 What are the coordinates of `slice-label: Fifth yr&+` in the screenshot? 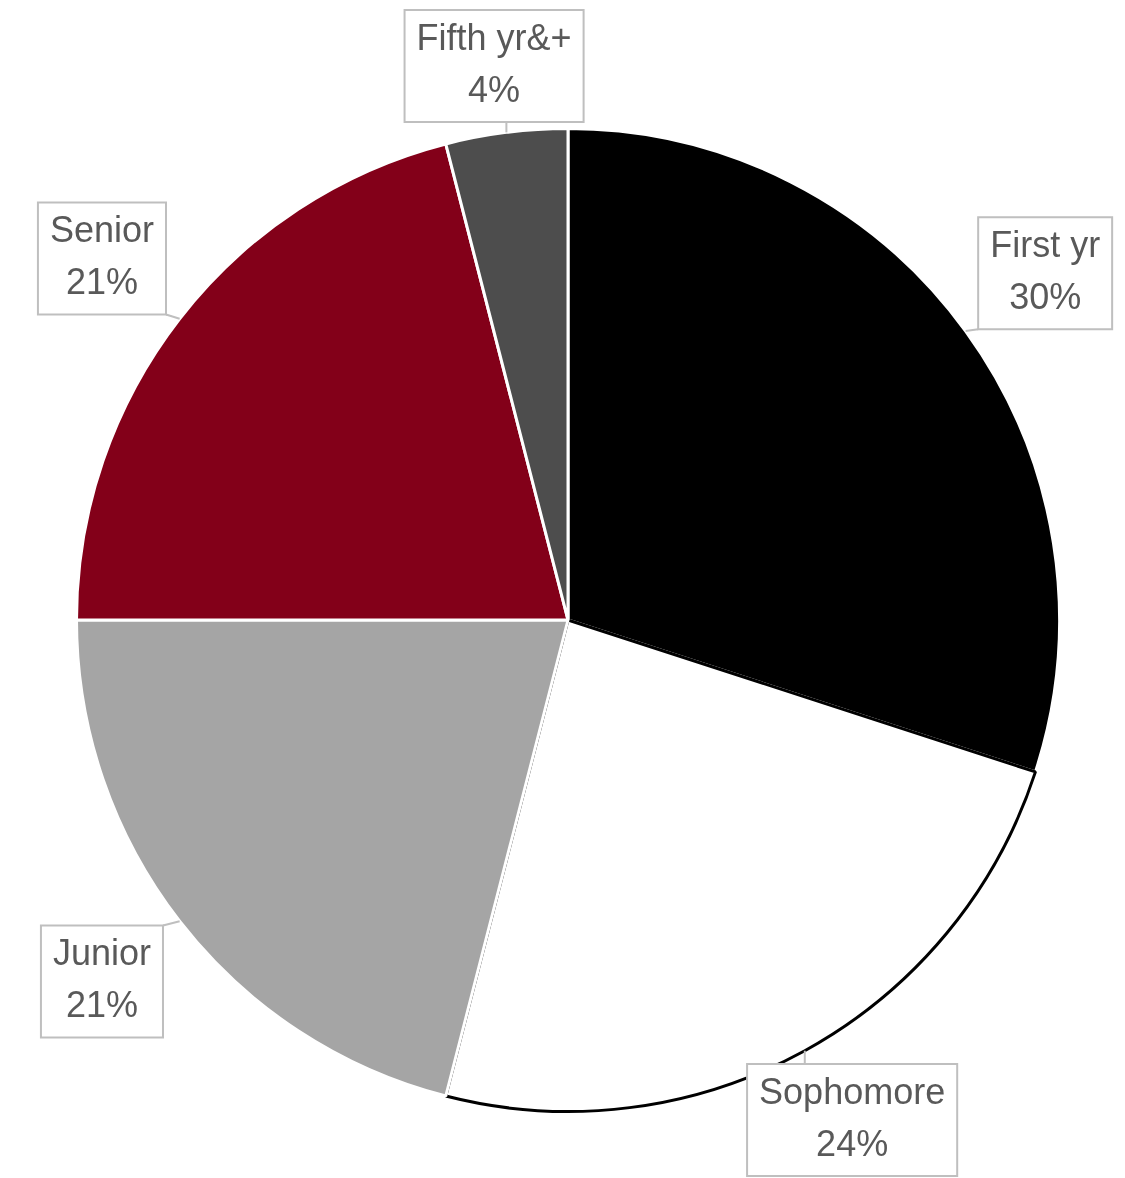 It's located at (494, 37).